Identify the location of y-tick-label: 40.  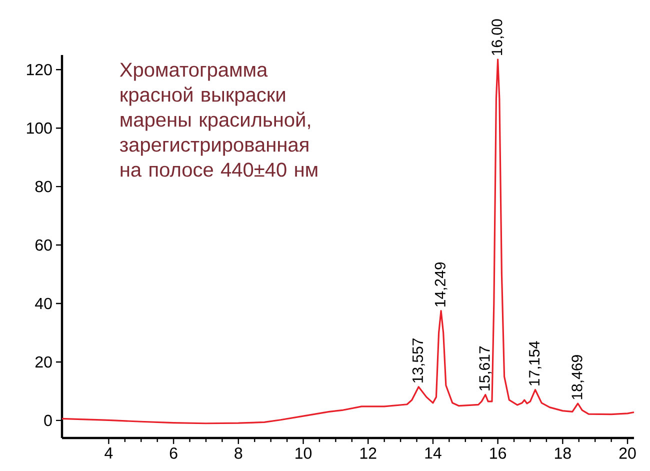
(43, 304).